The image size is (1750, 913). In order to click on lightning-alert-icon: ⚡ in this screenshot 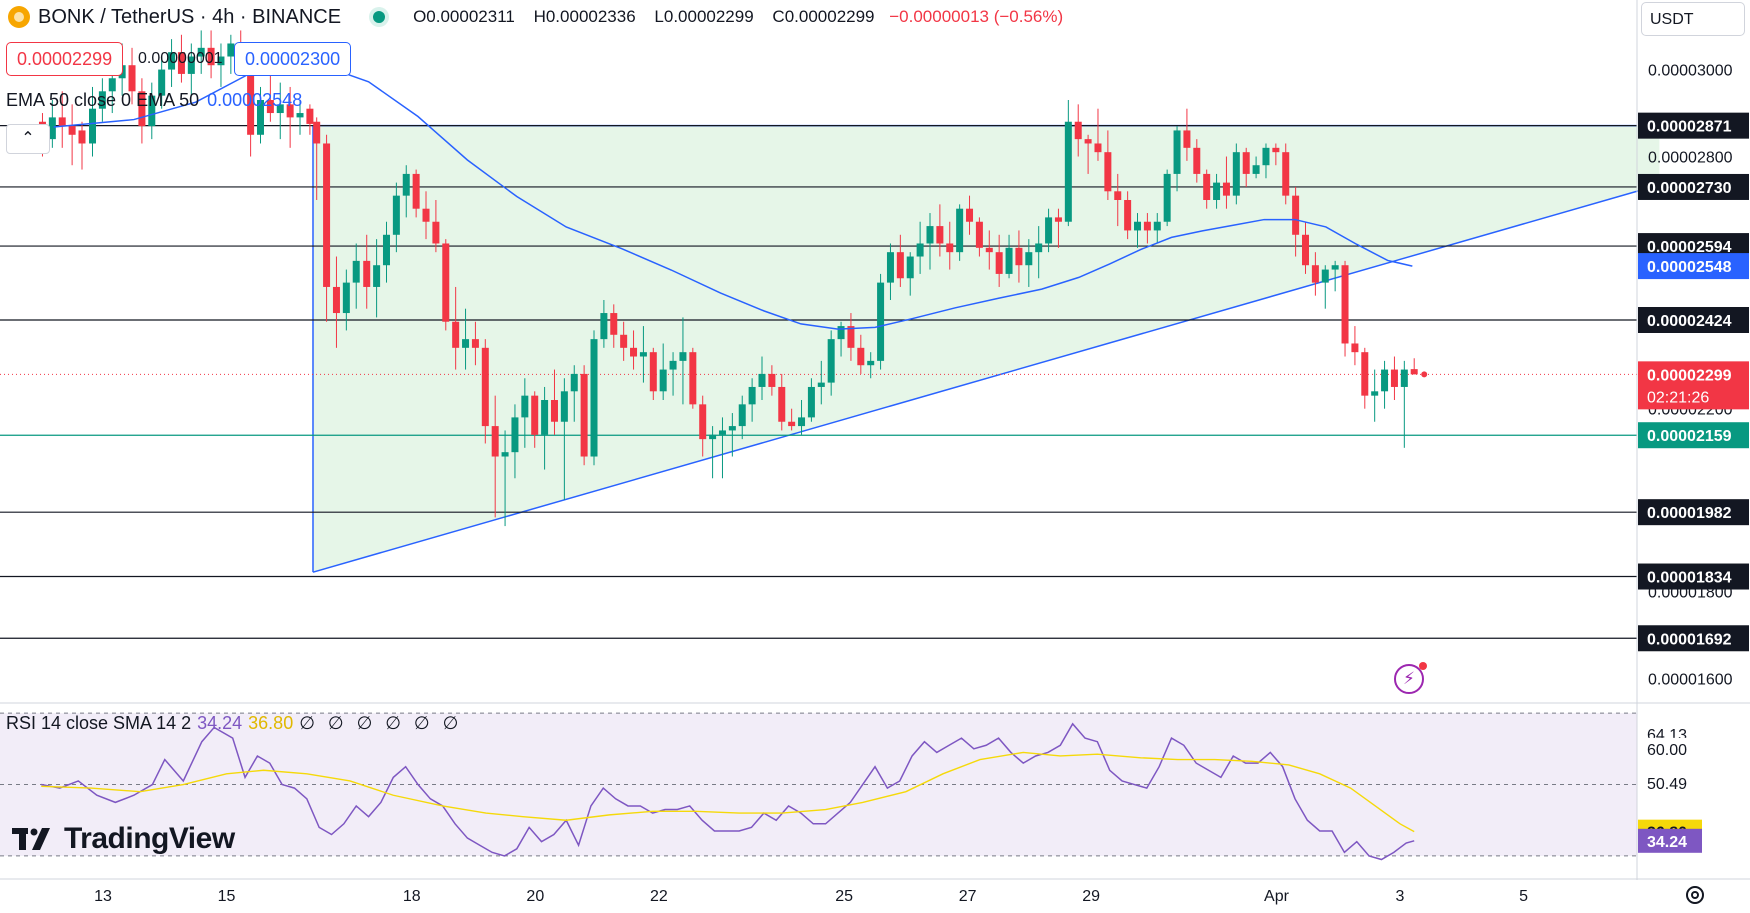, I will do `click(1410, 678)`.